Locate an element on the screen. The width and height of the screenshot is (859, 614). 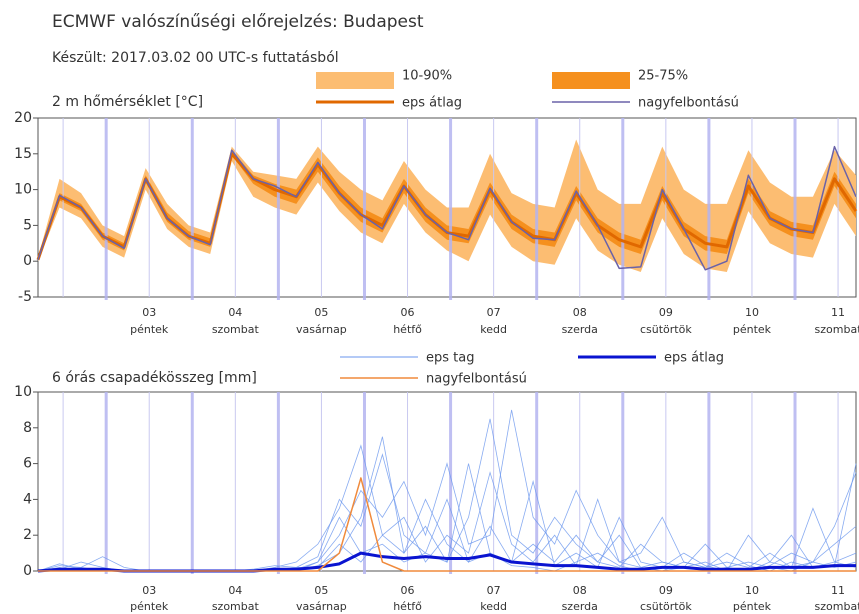
legend-label: 25-75% is located at coordinates (663, 76).